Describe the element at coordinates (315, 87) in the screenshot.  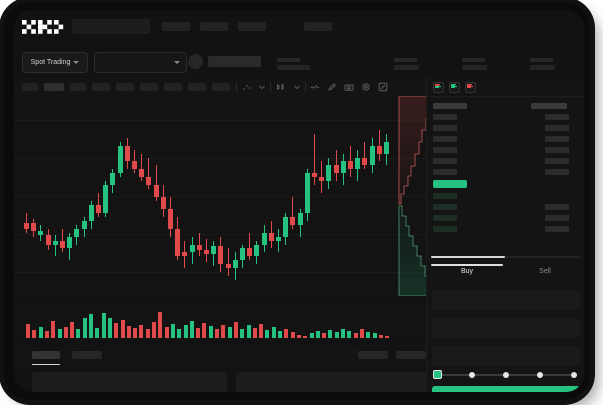
I see `line-tool-icon` at that location.